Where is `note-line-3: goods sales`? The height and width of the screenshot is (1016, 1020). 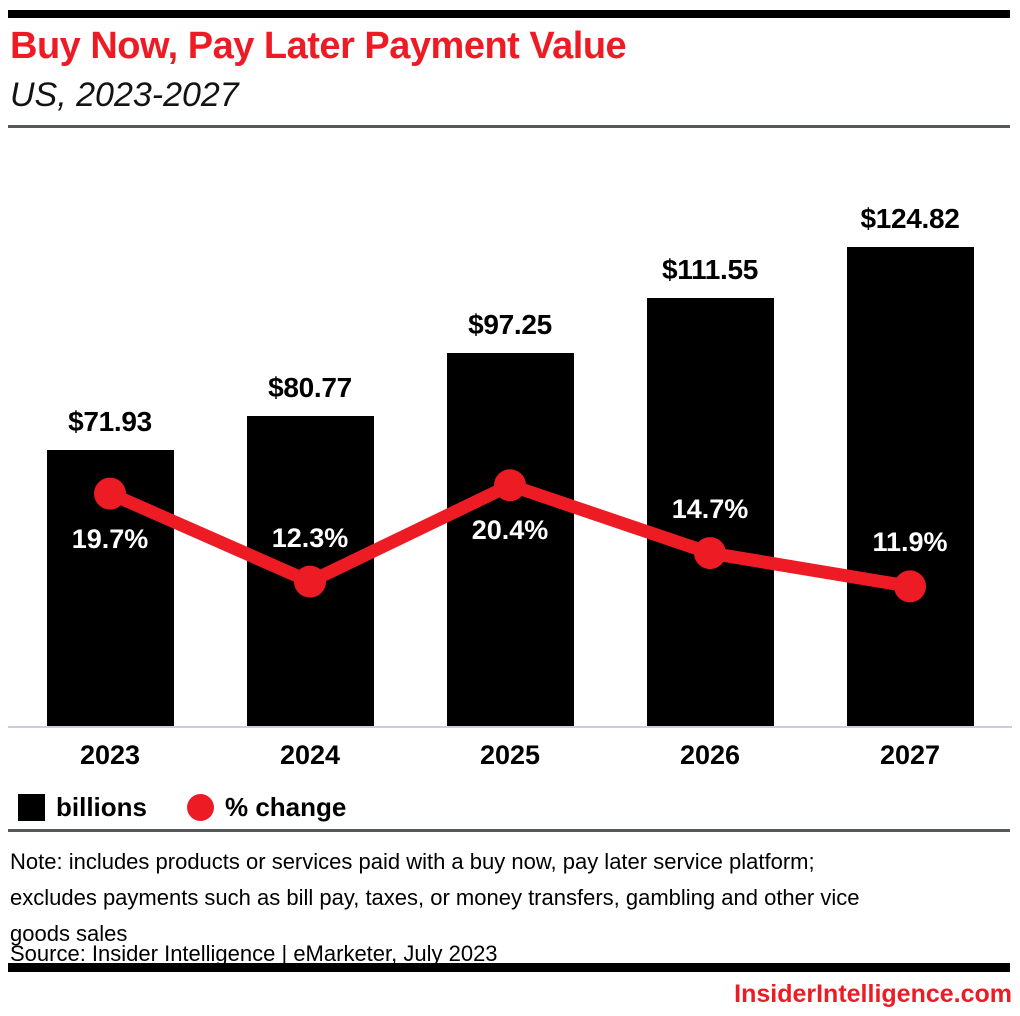
note-line-3: goods sales is located at coordinates (69, 933).